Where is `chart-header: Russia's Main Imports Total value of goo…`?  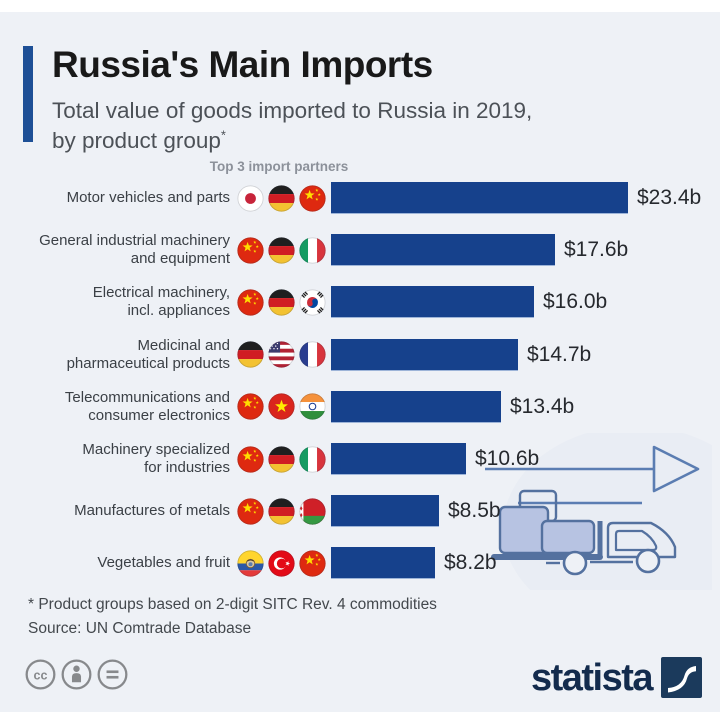 chart-header: Russia's Main Imports Total value of goo… is located at coordinates (277, 99).